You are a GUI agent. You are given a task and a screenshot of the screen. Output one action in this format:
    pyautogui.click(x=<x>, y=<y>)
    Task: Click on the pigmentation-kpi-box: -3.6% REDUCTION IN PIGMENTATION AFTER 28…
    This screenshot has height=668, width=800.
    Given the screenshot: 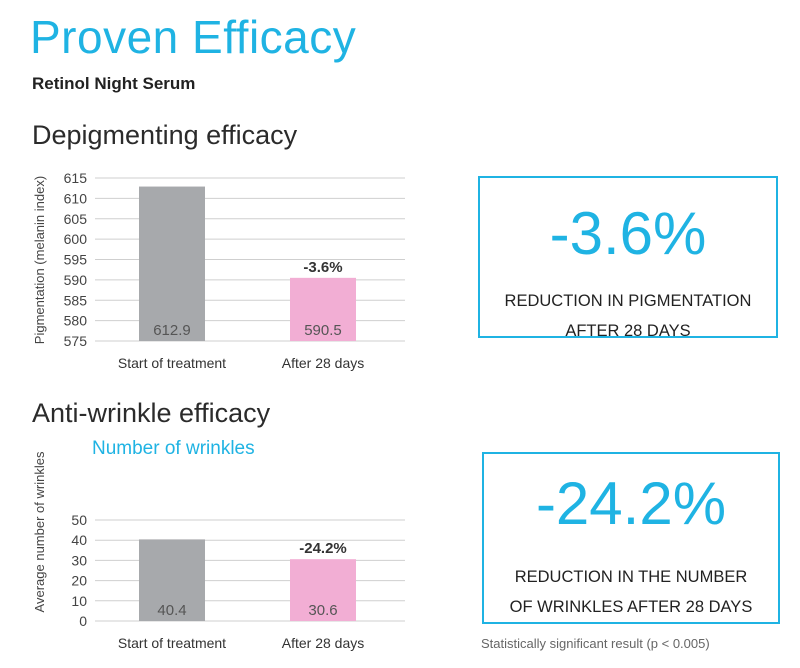 What is the action you would take?
    pyautogui.click(x=628, y=258)
    